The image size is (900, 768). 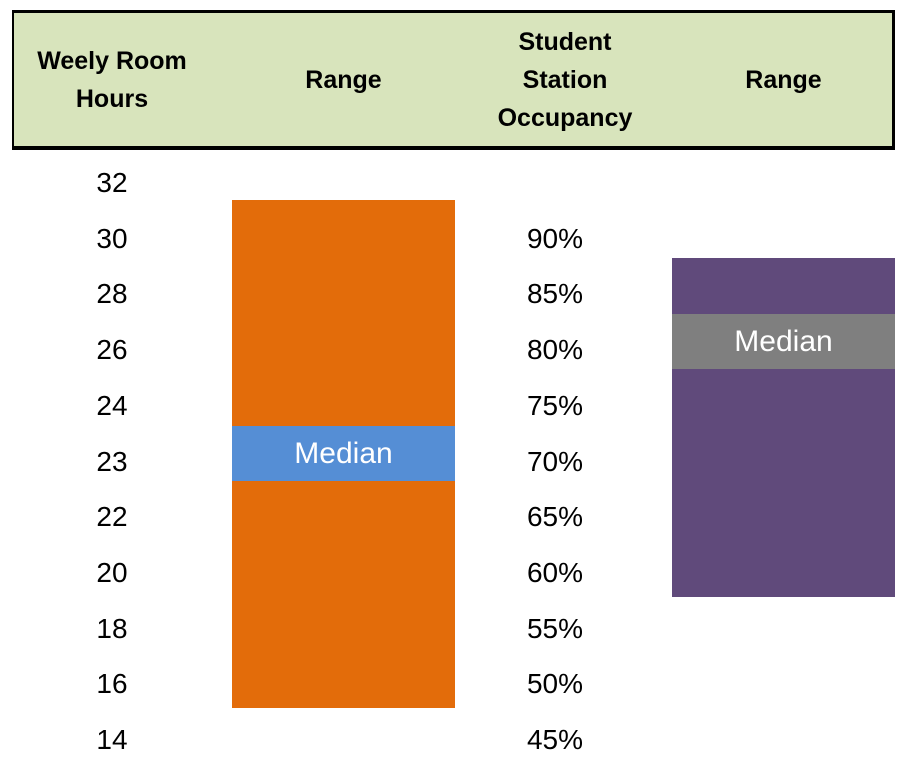 I want to click on hours-cell: 20, so click(x=112, y=572).